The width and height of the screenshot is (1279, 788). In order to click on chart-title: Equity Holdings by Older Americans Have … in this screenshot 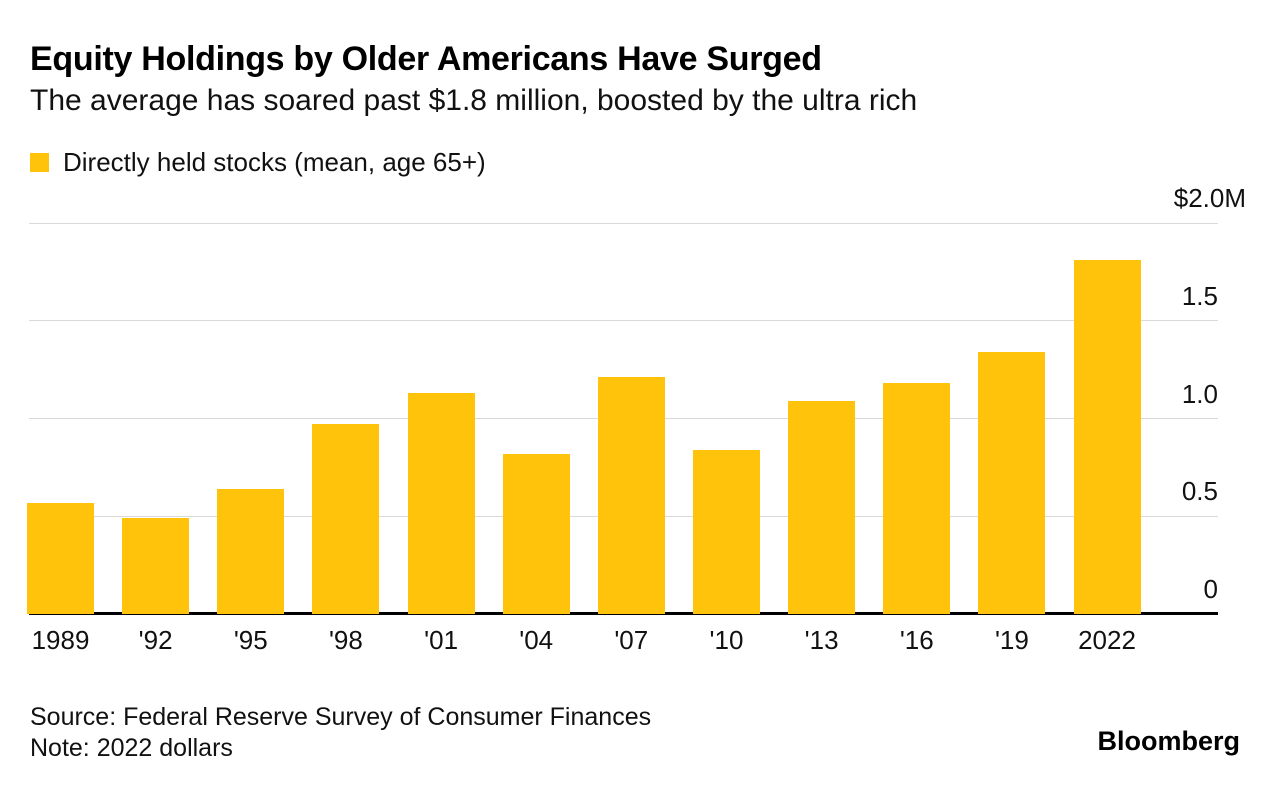, I will do `click(426, 59)`.